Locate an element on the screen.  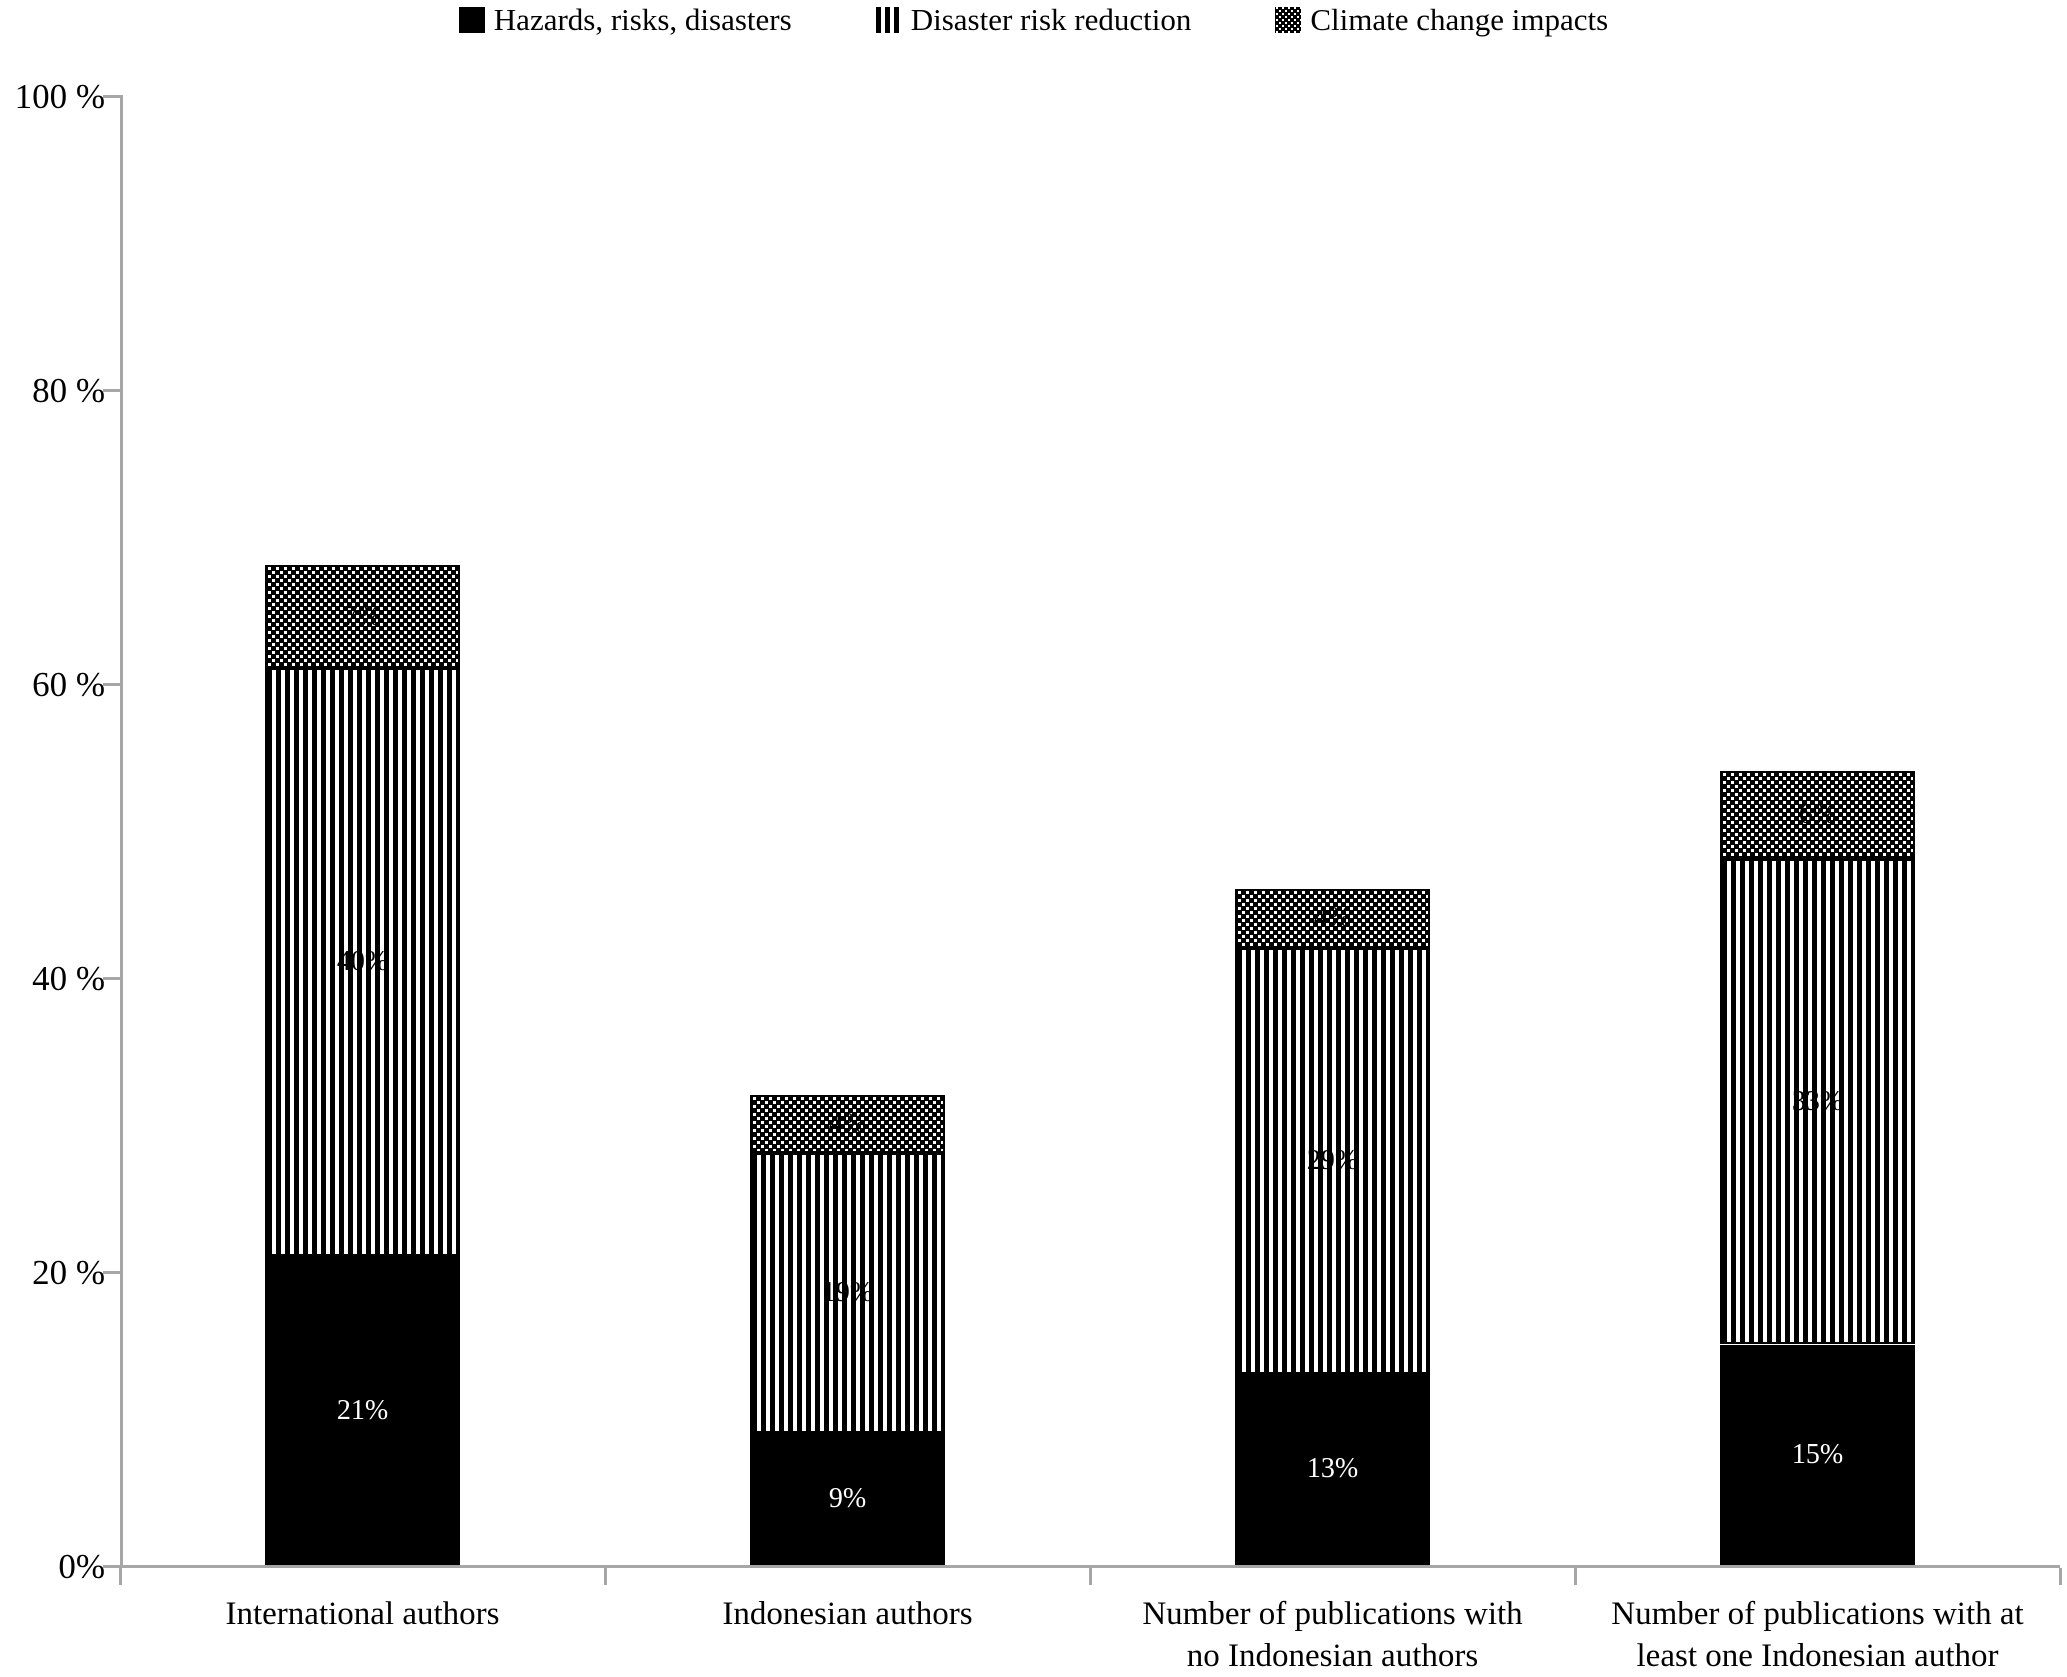
bar-segment-value-label: 6% is located at coordinates (1817, 815).